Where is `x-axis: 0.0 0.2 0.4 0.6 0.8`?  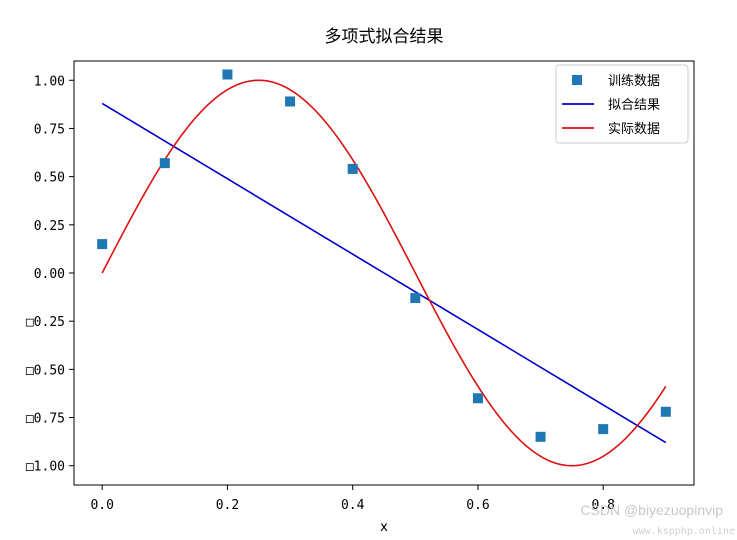
x-axis: 0.0 0.2 0.4 0.6 0.8 is located at coordinates (352, 499).